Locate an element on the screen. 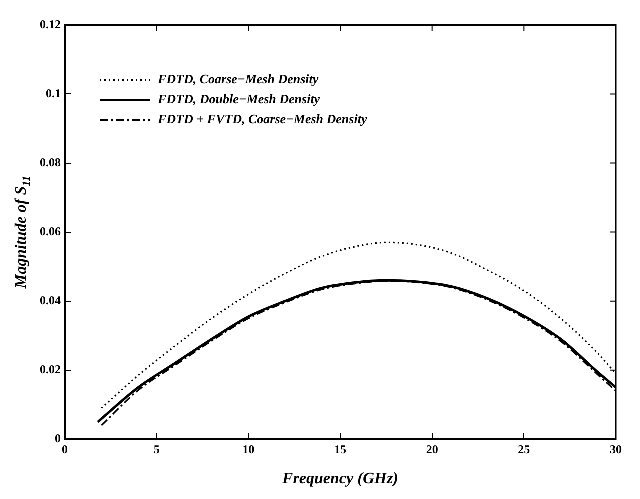  legend-label: FDTD, Coarse−Mesh Density is located at coordinates (238, 79).